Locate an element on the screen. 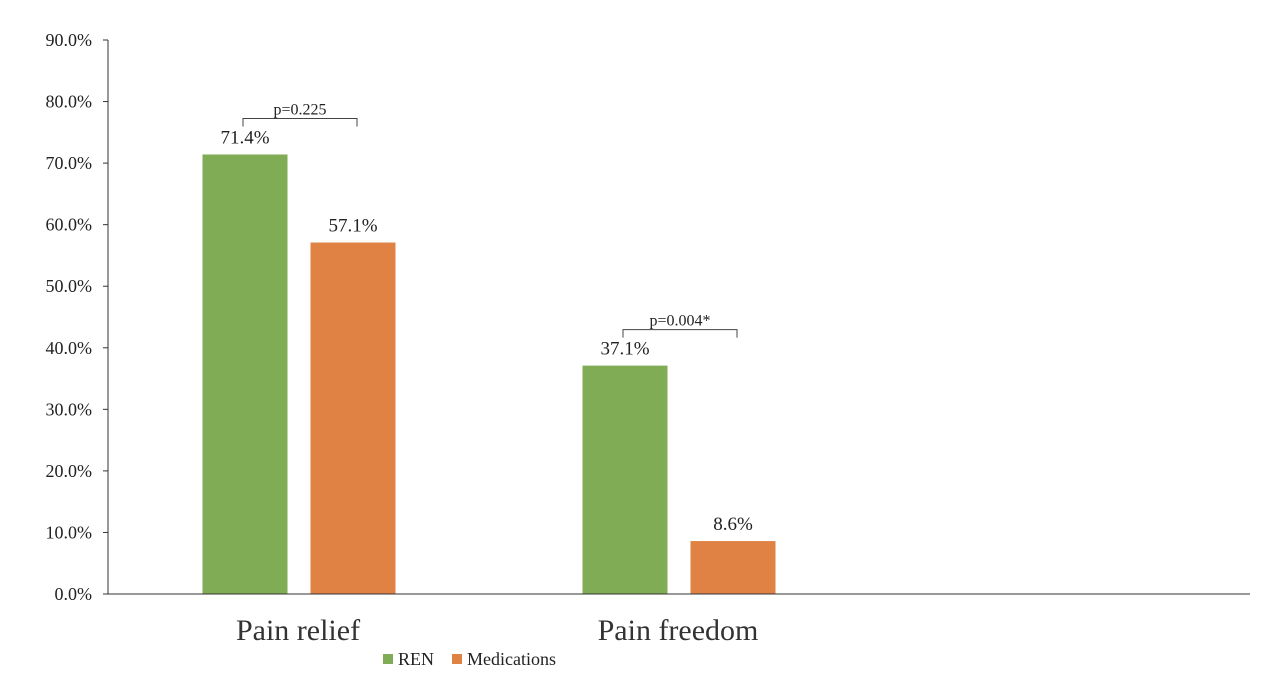 The image size is (1280, 694). legend-label: Medications is located at coordinates (511, 659).